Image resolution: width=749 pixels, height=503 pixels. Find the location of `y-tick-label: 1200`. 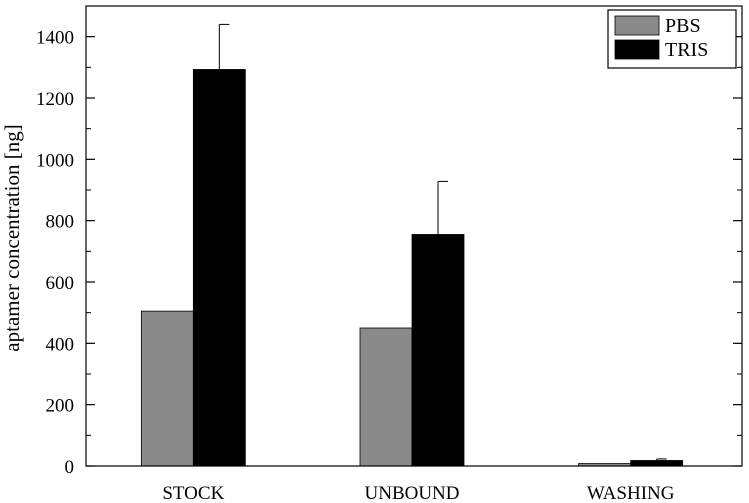

y-tick-label: 1200 is located at coordinates (55, 99).